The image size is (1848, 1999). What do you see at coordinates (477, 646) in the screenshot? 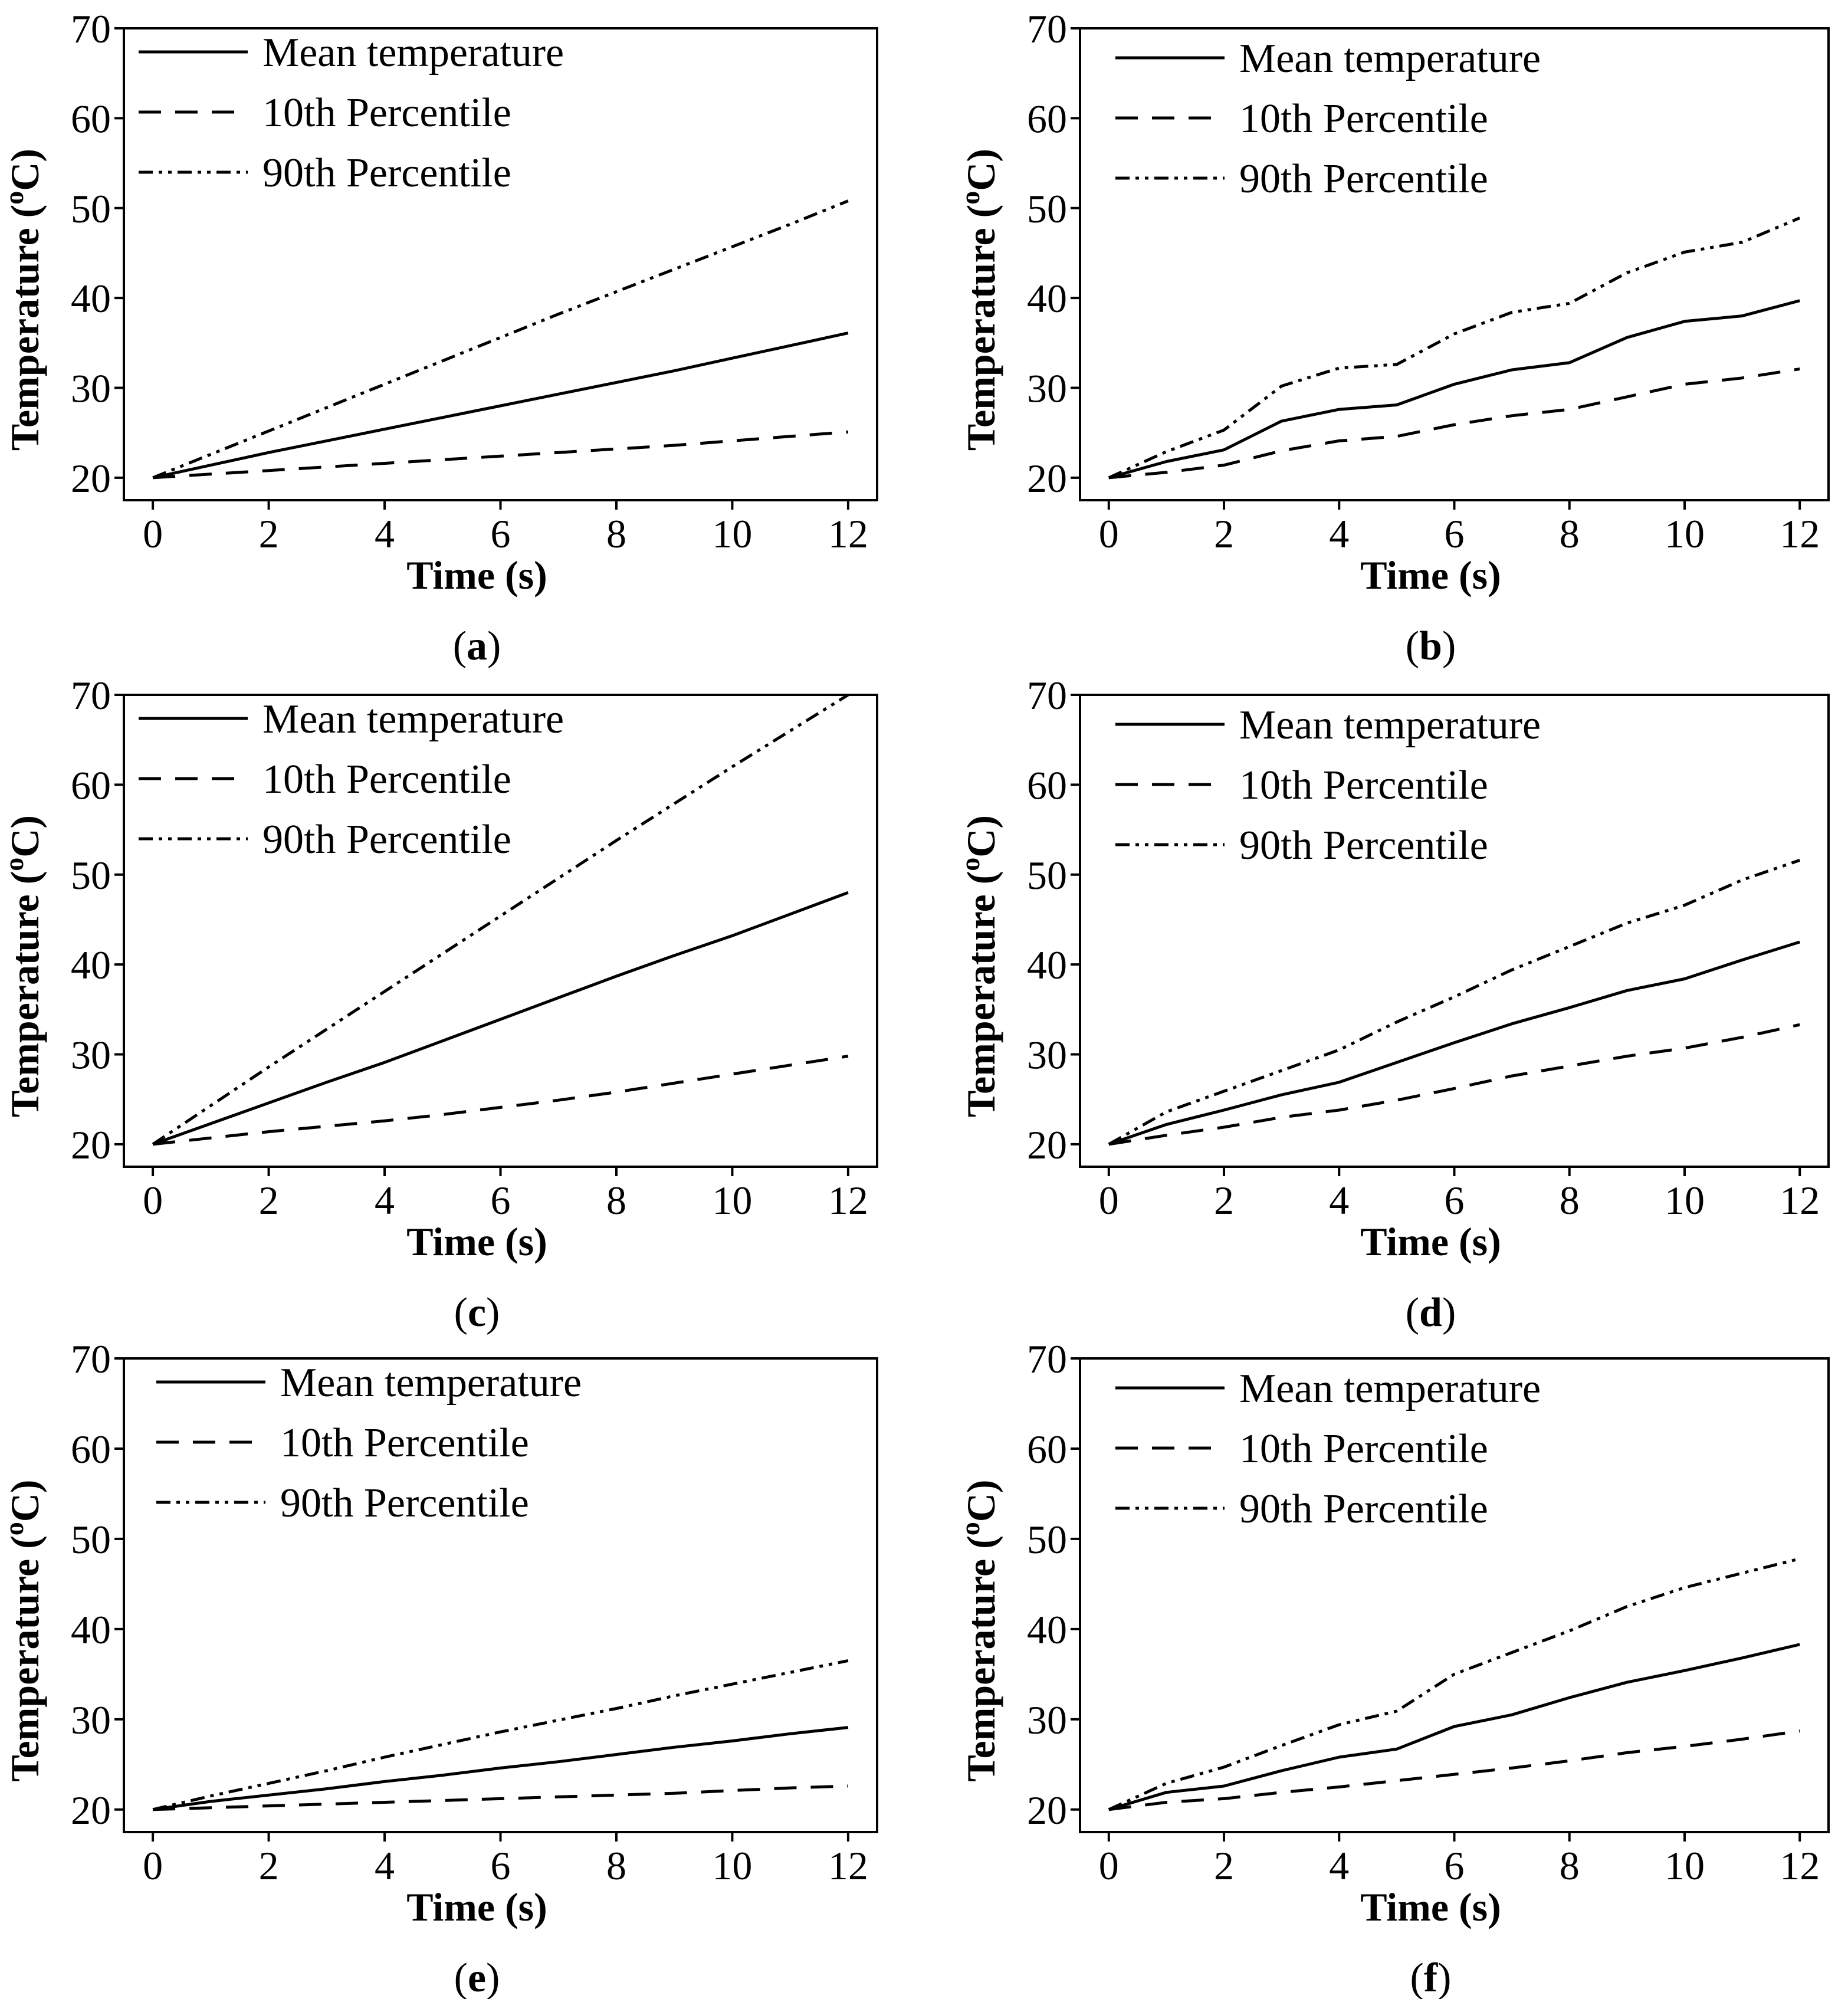
I see `panel-caption: (a)` at bounding box center [477, 646].